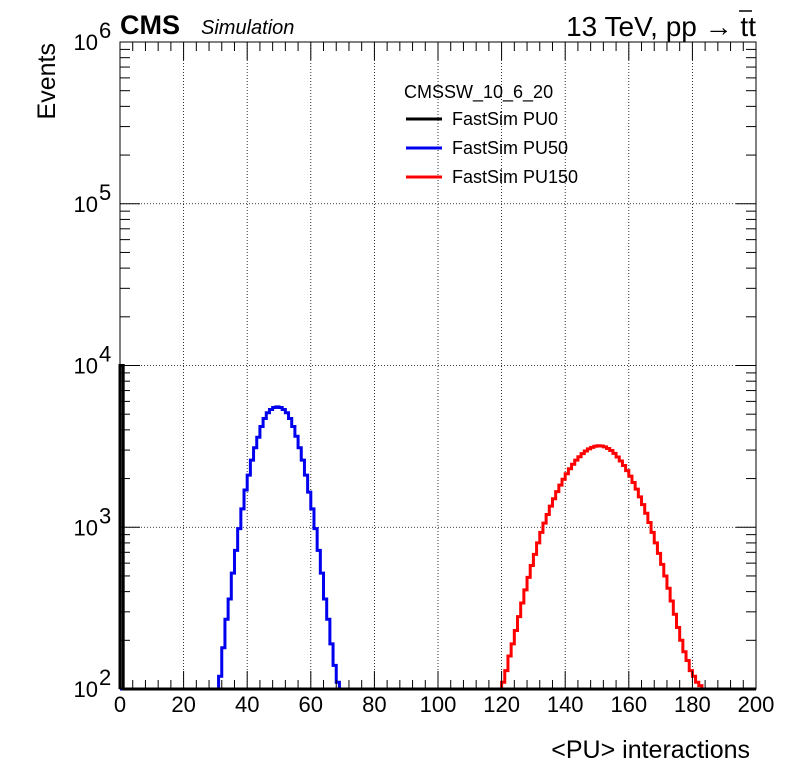 The width and height of the screenshot is (796, 772). What do you see at coordinates (120, 704) in the screenshot?
I see `x-tick-label: 0` at bounding box center [120, 704].